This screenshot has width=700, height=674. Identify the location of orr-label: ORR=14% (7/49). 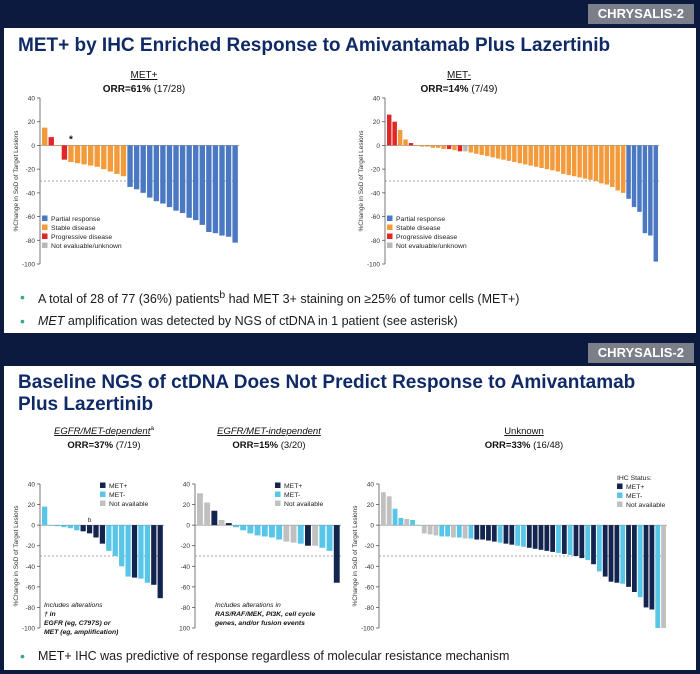
(459, 89).